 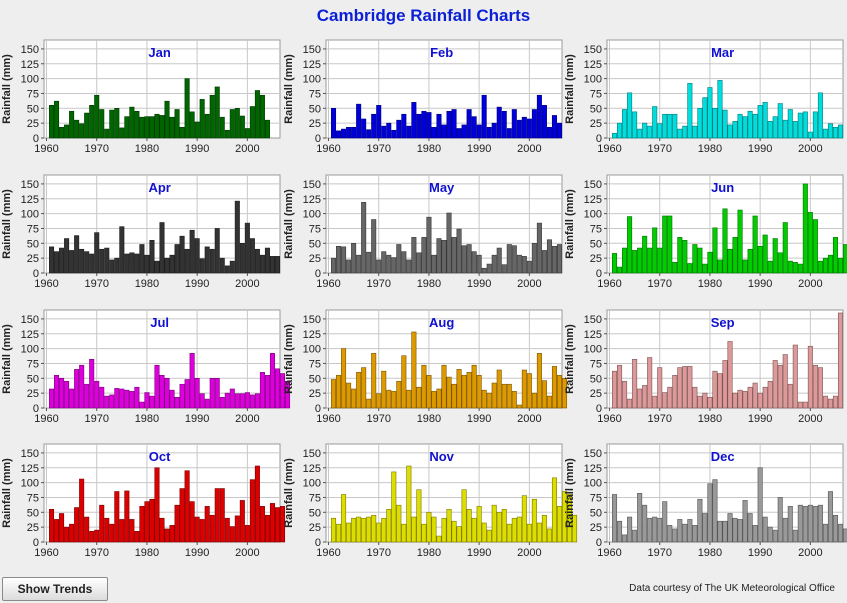 What do you see at coordinates (55, 589) in the screenshot?
I see `show-trends-button: Show Trends` at bounding box center [55, 589].